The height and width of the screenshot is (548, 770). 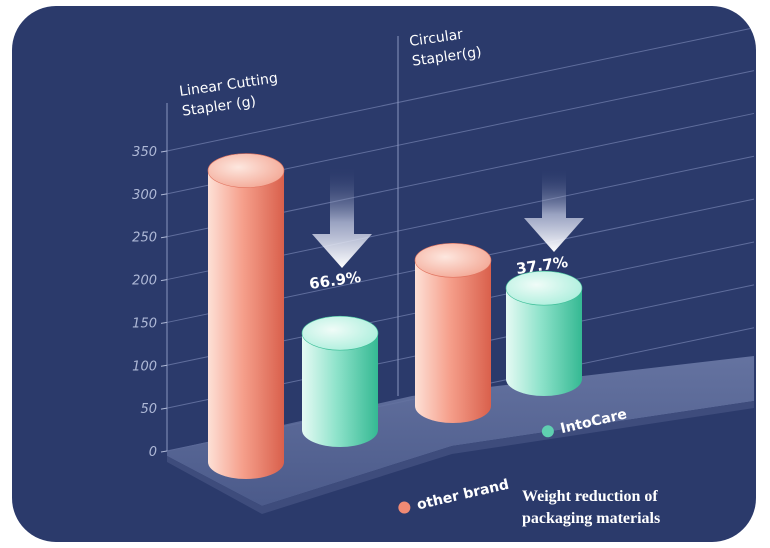 I want to click on bar-intocare-circular, so click(x=544, y=333).